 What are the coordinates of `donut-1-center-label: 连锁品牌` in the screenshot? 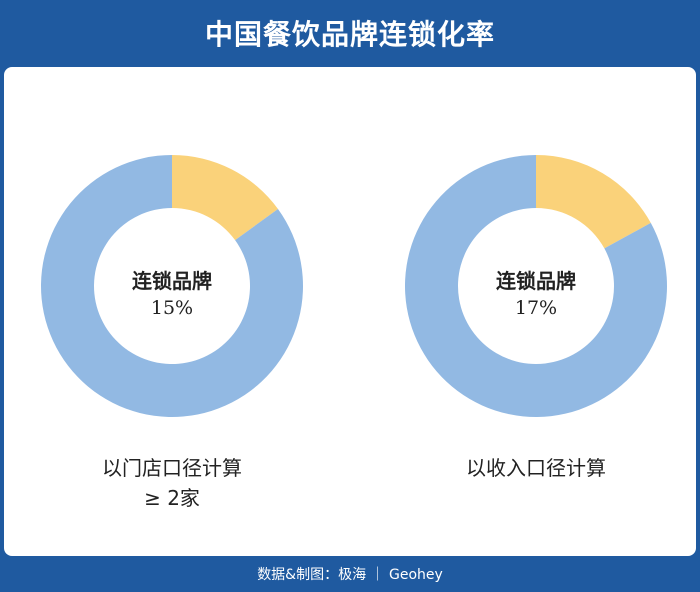 It's located at (172, 281).